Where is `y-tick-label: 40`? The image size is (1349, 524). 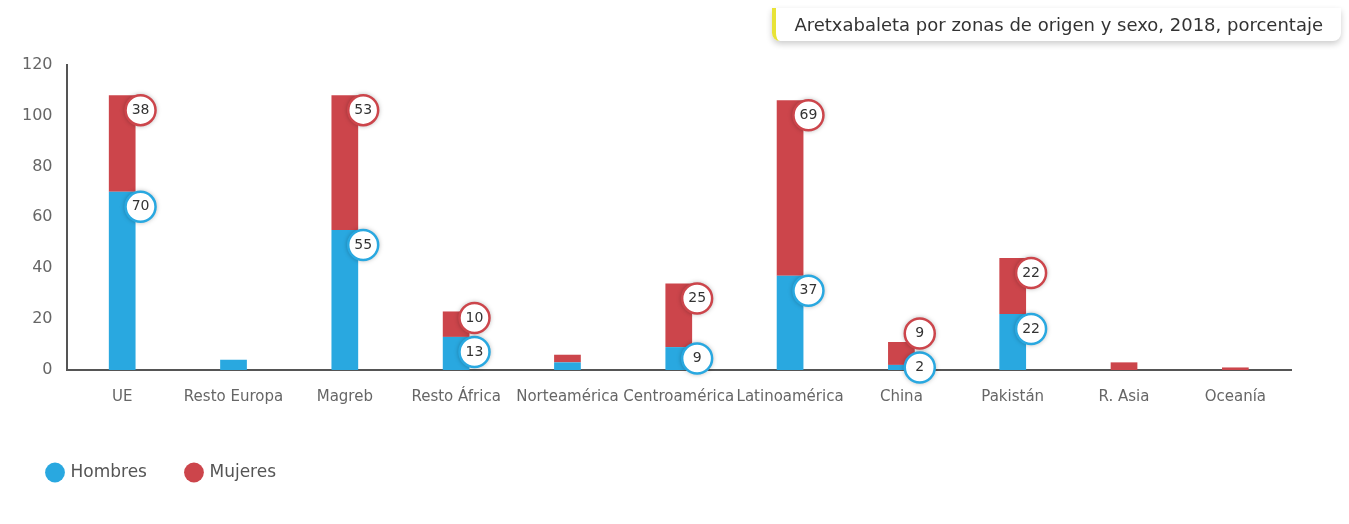 y-tick-label: 40 is located at coordinates (42, 267).